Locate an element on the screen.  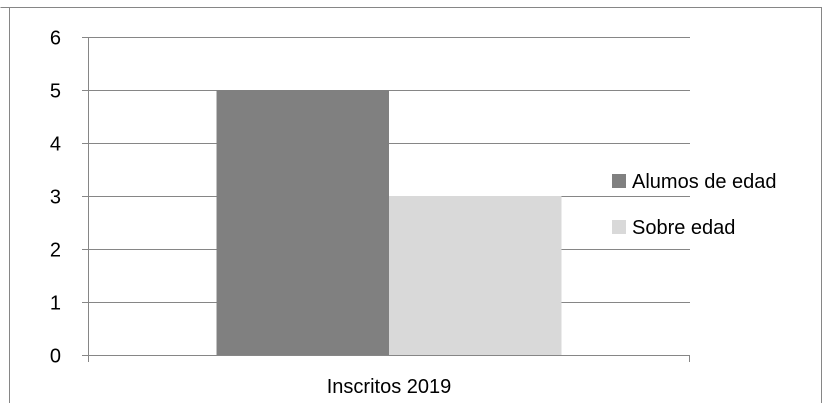
y-tick-label: 3 is located at coordinates (55, 198).